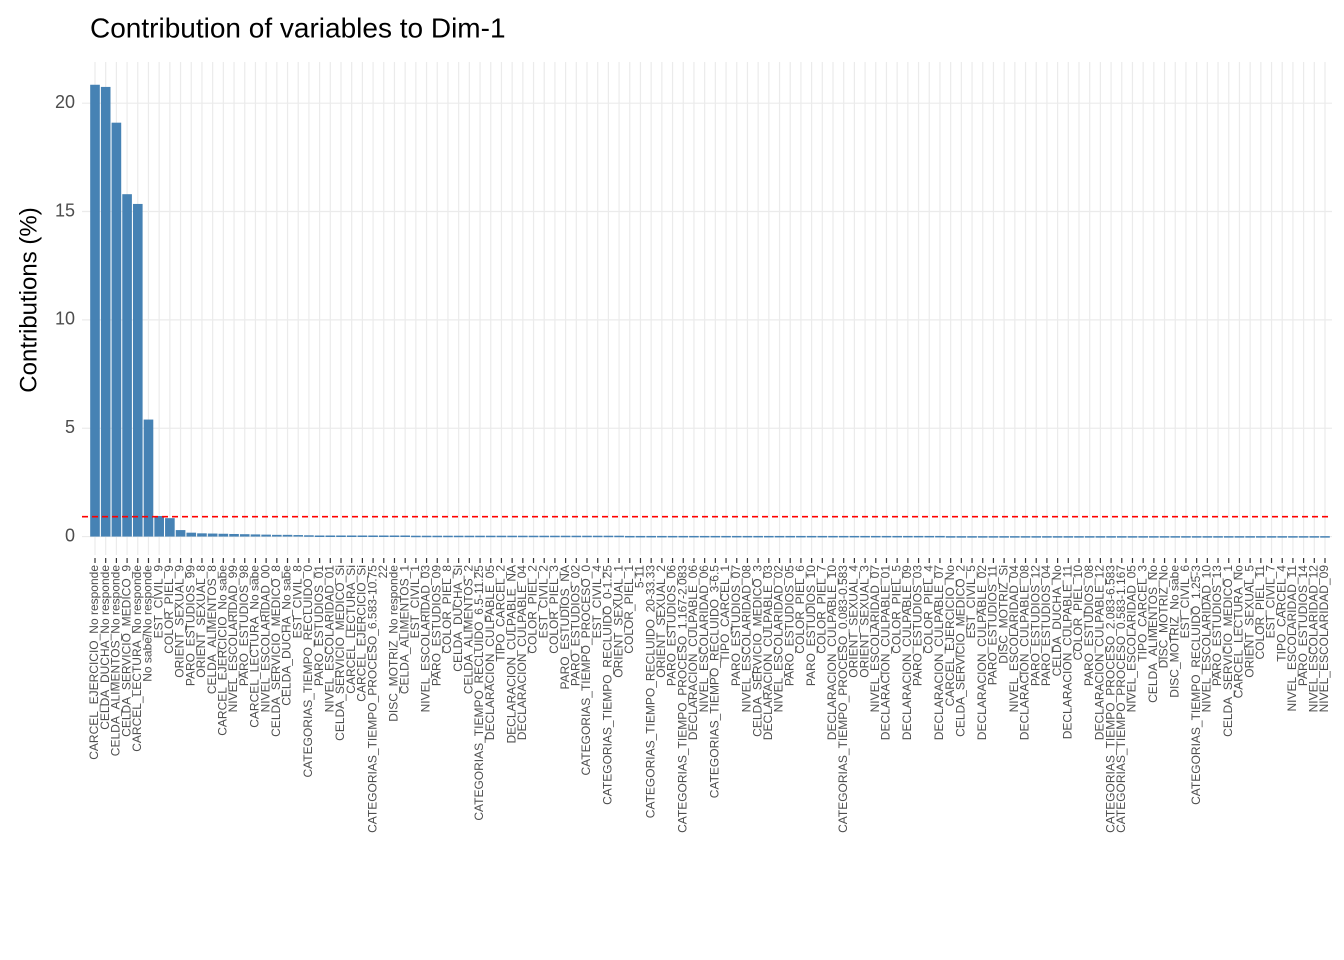 The height and width of the screenshot is (960, 1344). I want to click on x-tick-label: PARO_ESTUDIOS_02, so click(575, 625).